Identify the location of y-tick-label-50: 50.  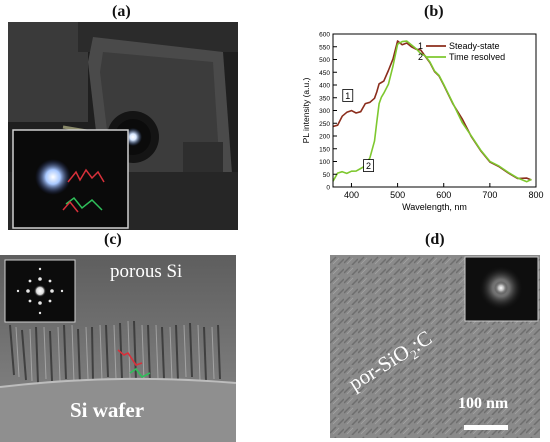
(327, 175).